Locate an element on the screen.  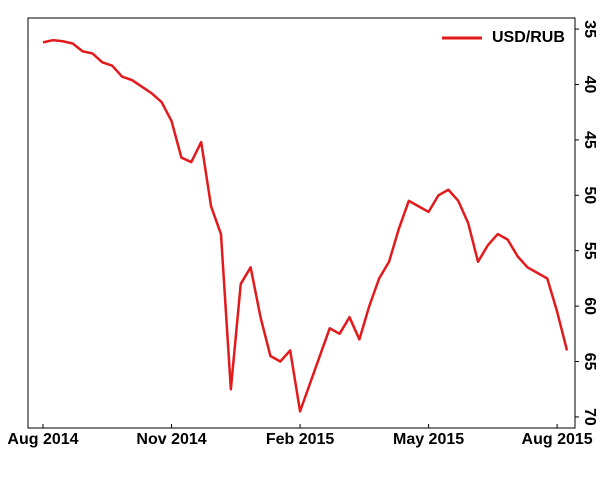
x-tick-label: Aug 2014 is located at coordinates (42, 439).